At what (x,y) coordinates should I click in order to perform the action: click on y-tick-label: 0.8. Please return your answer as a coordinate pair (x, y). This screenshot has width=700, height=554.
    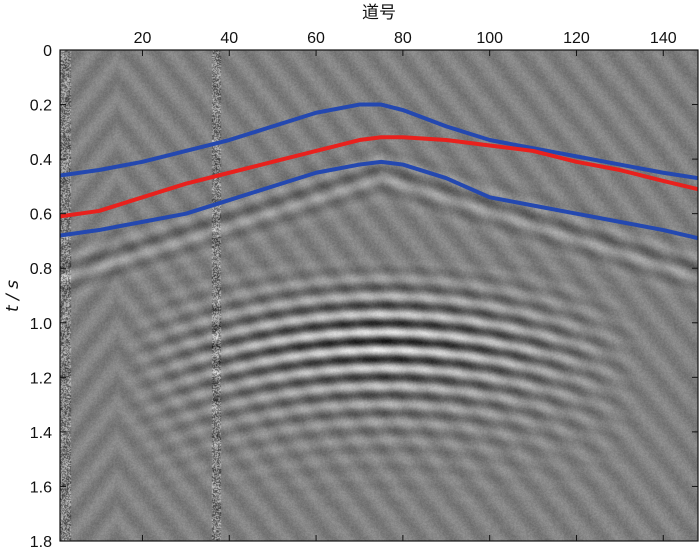
    Looking at the image, I should click on (41, 269).